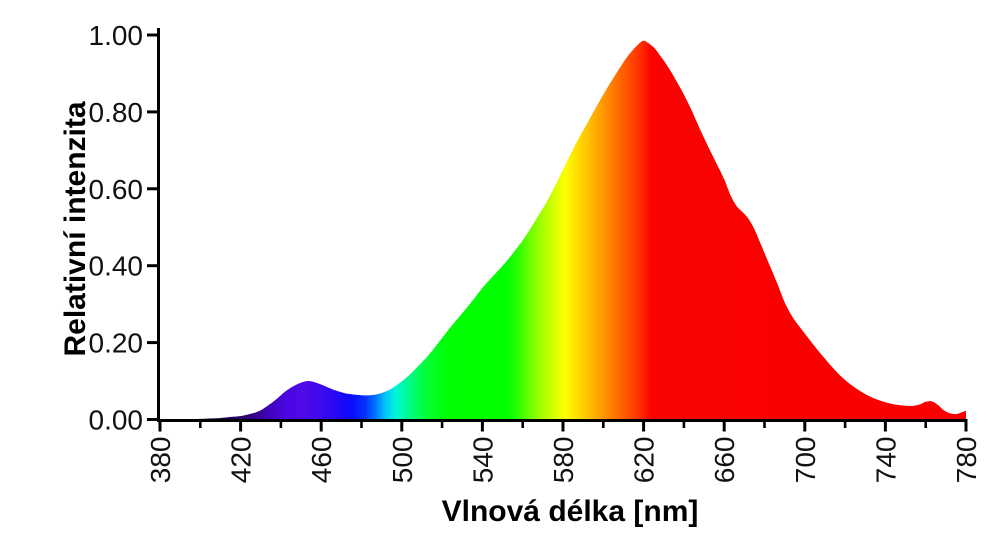  What do you see at coordinates (402, 460) in the screenshot?
I see `x-tick-label: 500` at bounding box center [402, 460].